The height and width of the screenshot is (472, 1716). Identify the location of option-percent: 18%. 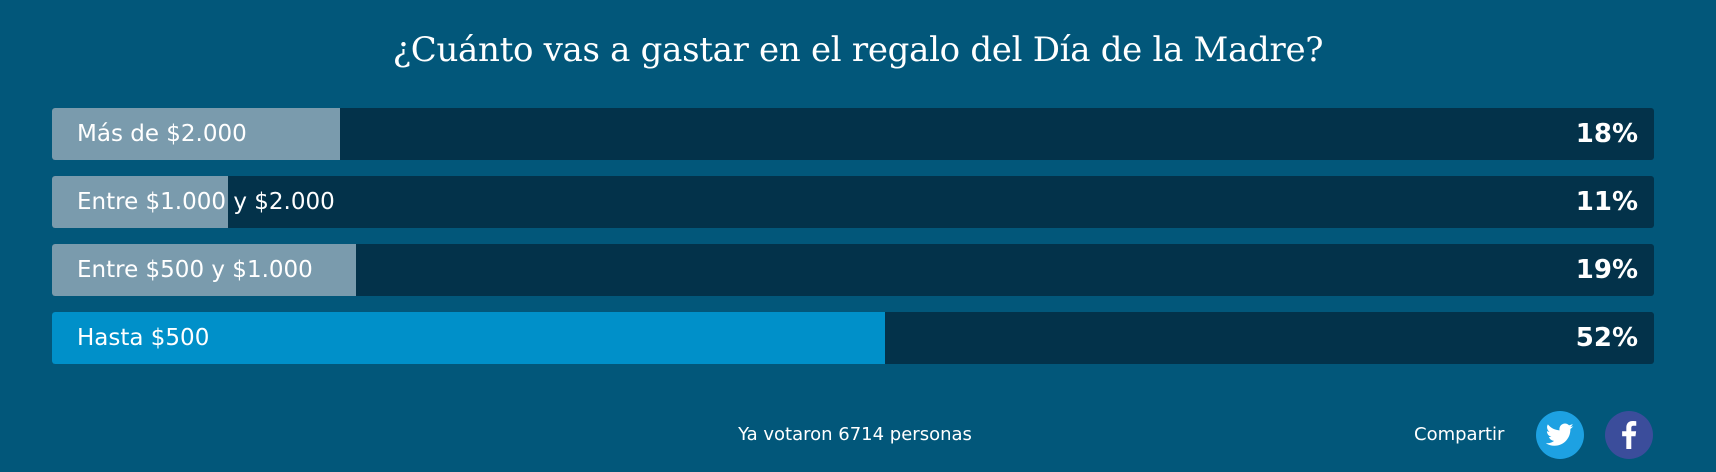
(1606, 134).